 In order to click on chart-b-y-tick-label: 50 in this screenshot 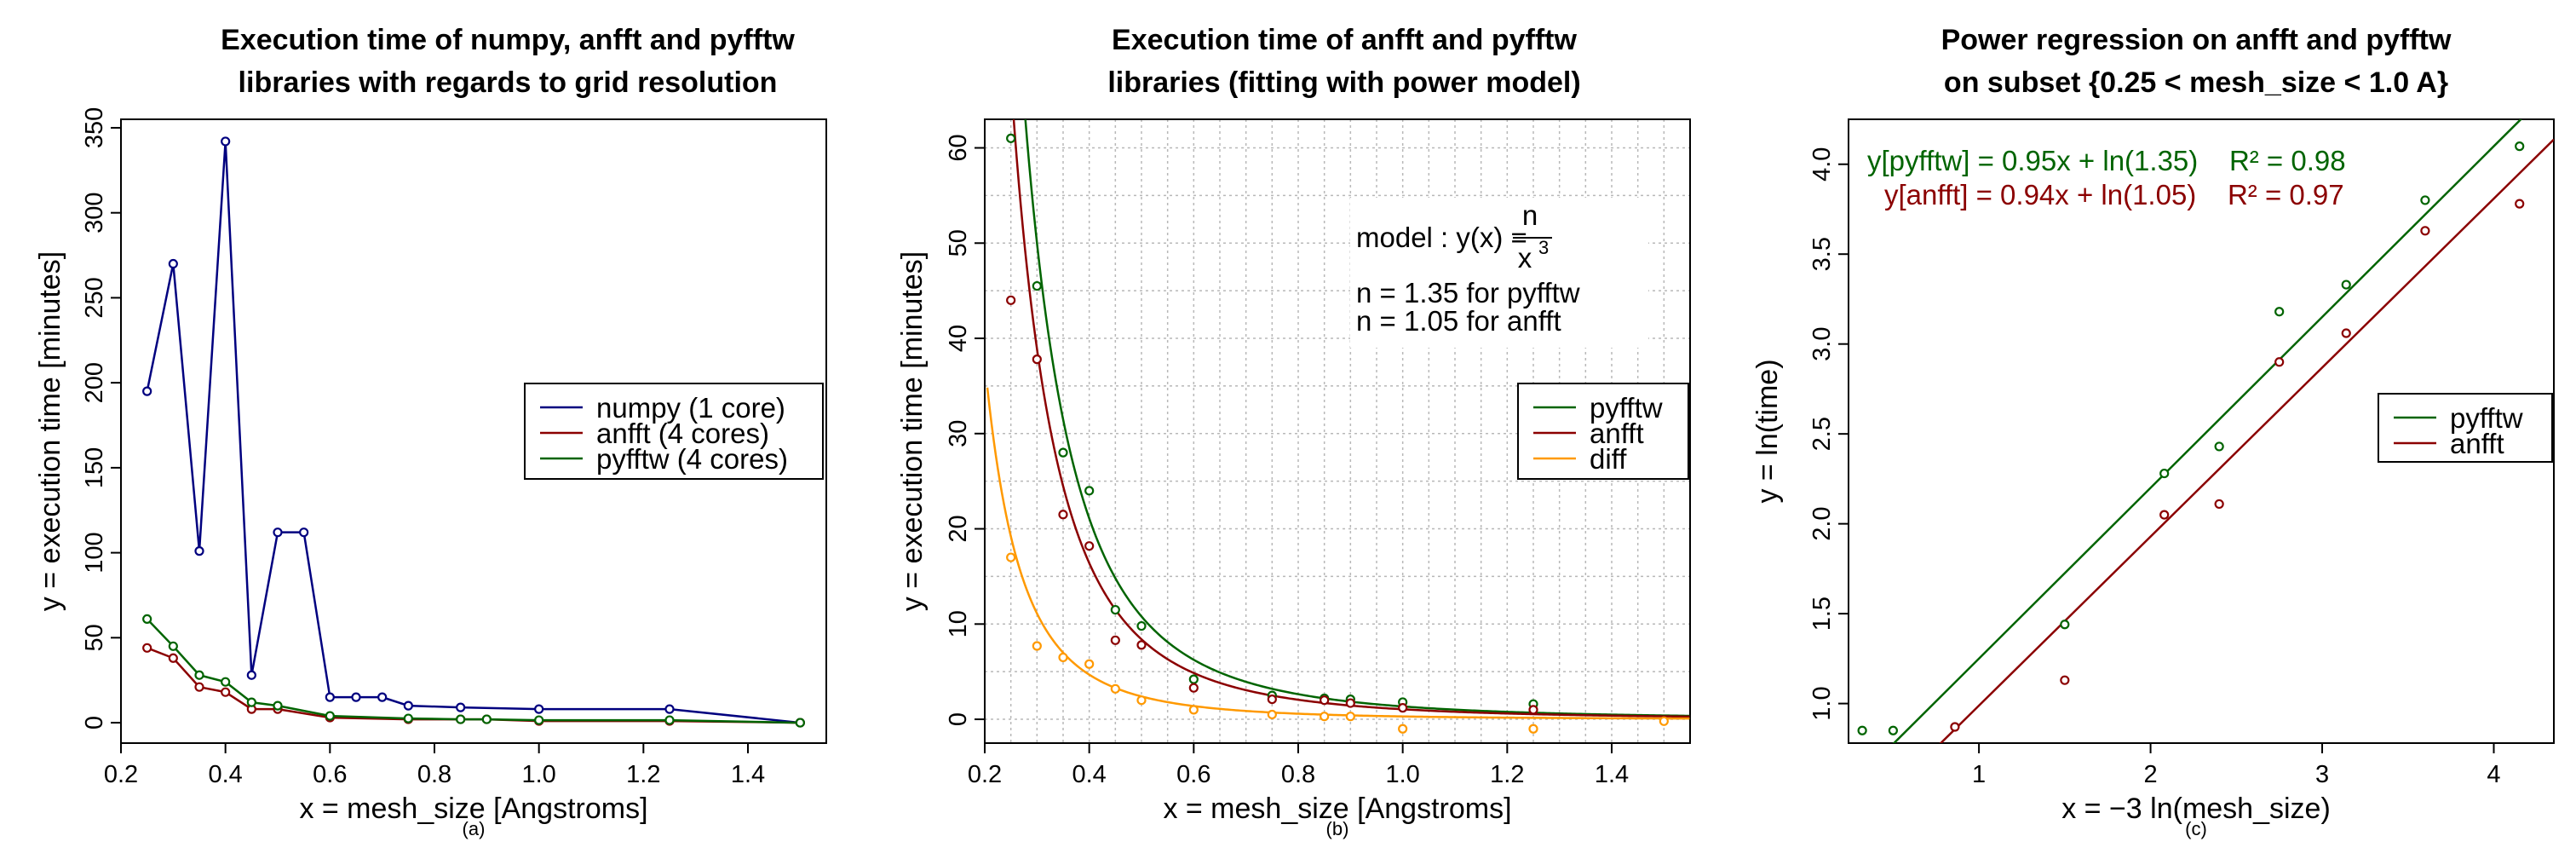, I will do `click(959, 243)`.